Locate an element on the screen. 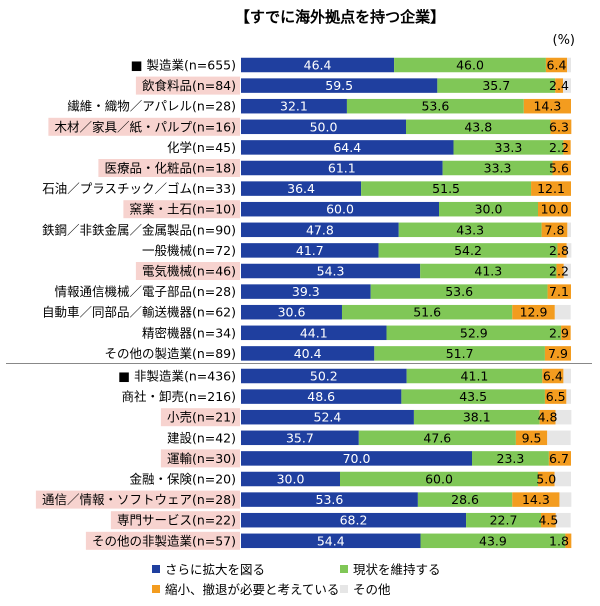 The image size is (600, 606). data-label: 12.1 is located at coordinates (551, 188).